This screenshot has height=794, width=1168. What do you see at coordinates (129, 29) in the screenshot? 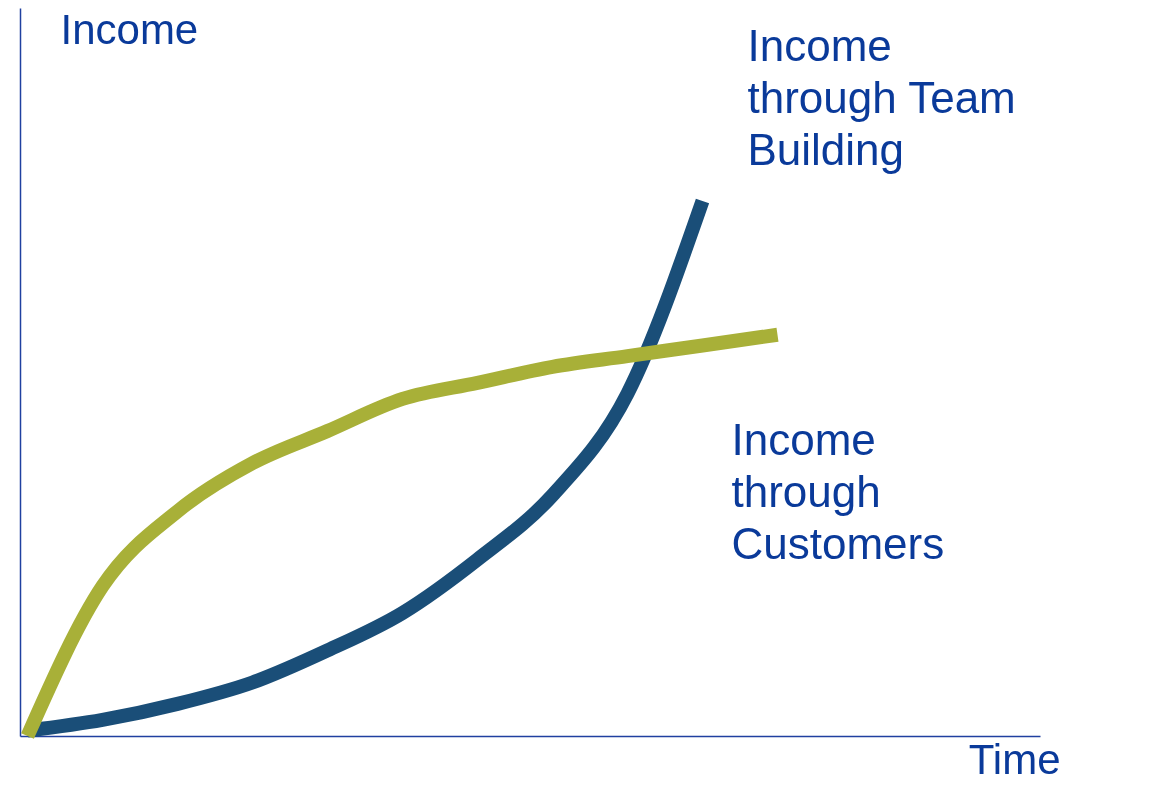
I see `y-axis-title: Income` at bounding box center [129, 29].